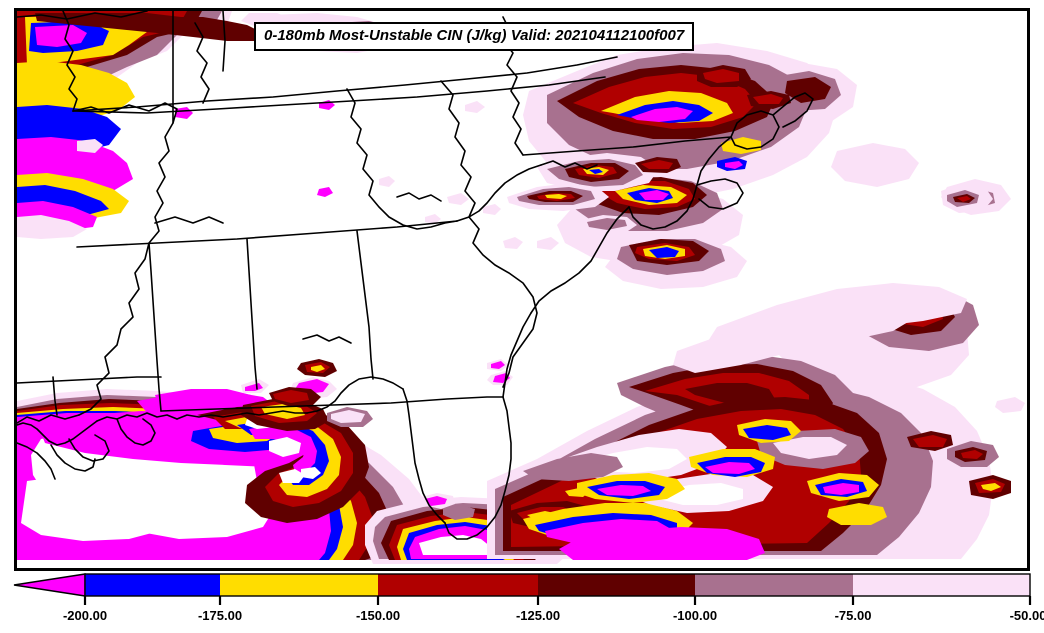 The height and width of the screenshot is (633, 1044). I want to click on boundary-florida-panhandle-coast, so click(242, 415).